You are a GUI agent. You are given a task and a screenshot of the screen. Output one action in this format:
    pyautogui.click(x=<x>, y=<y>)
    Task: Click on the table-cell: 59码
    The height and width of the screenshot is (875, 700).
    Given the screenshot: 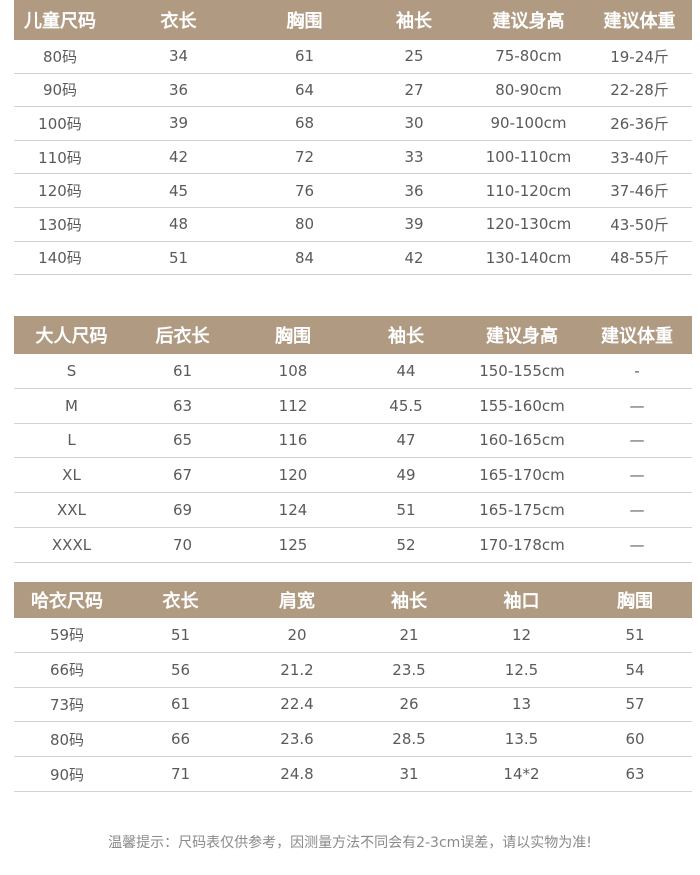 What is the action you would take?
    pyautogui.click(x=67, y=635)
    